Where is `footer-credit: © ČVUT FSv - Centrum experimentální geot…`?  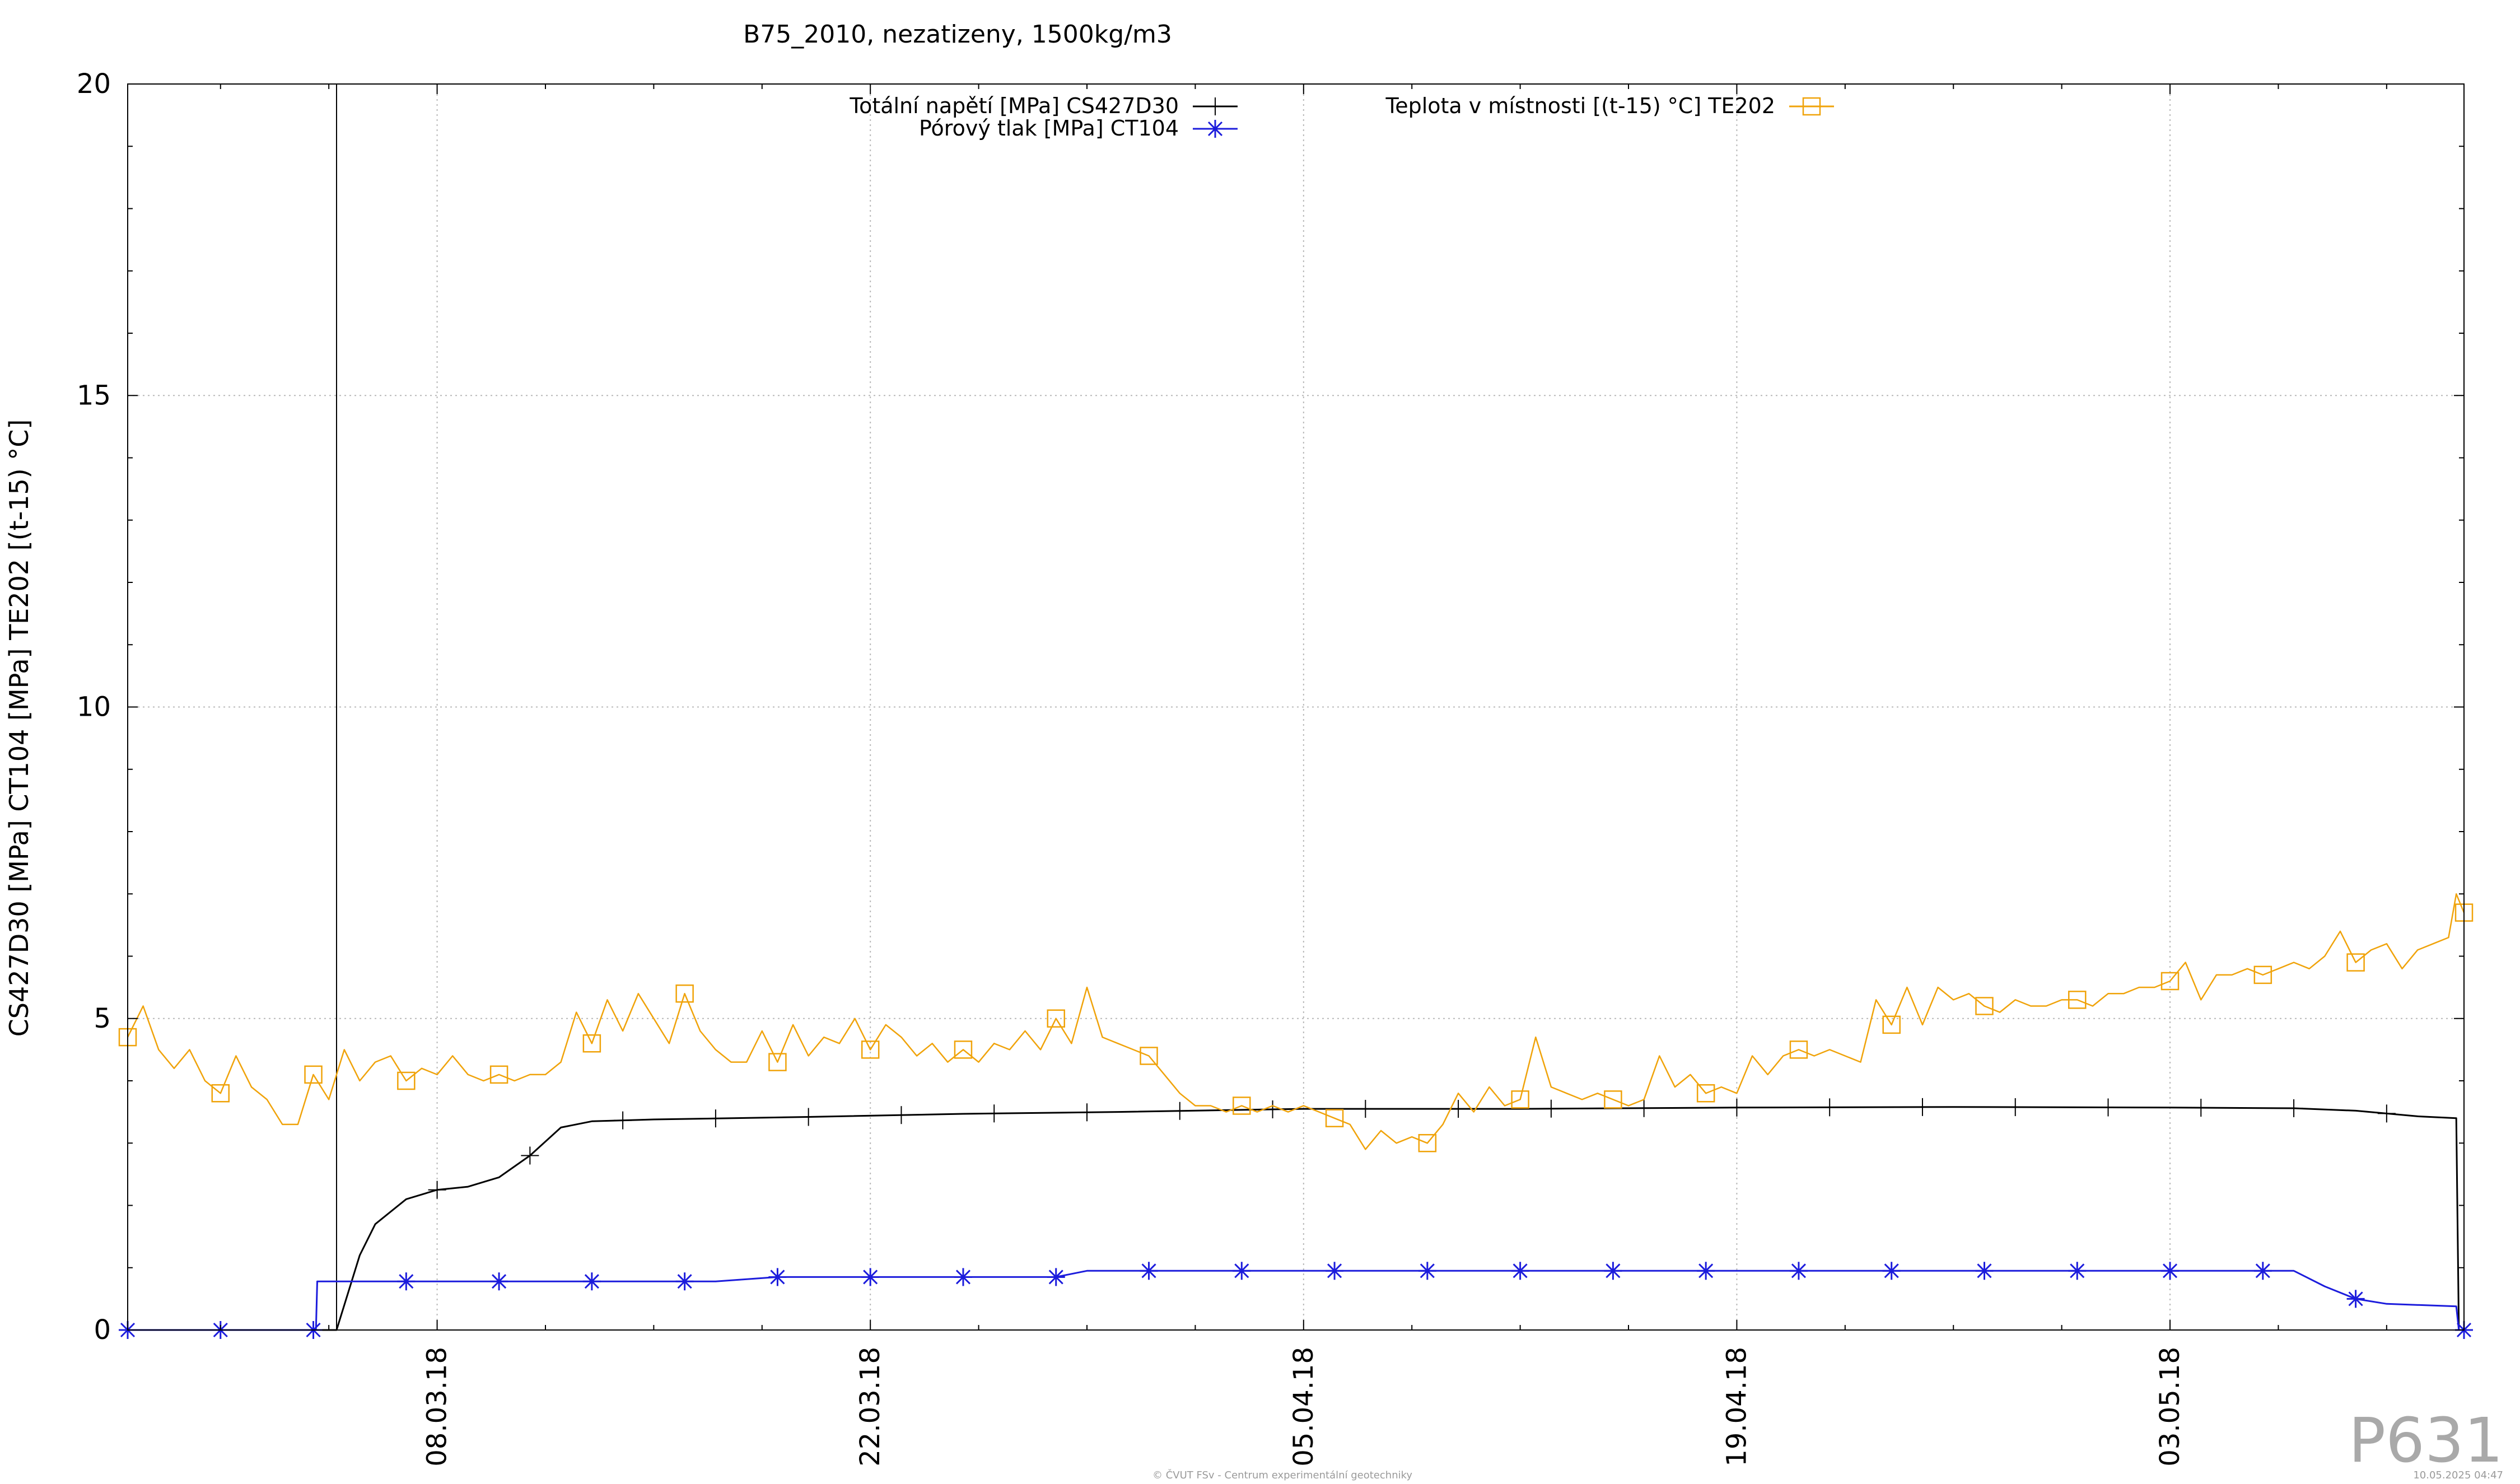 footer-credit: © ČVUT FSv - Centrum experimentální geot… is located at coordinates (1282, 1475).